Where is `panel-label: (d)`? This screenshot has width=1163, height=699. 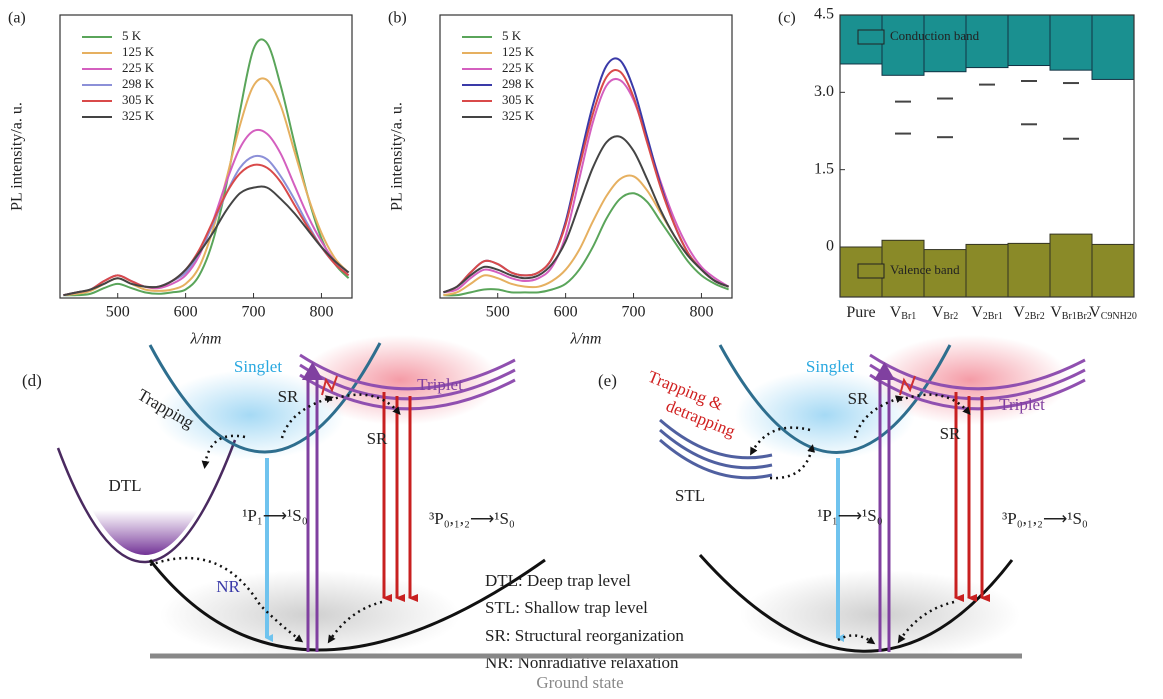
panel-label: (d) is located at coordinates (32, 380).